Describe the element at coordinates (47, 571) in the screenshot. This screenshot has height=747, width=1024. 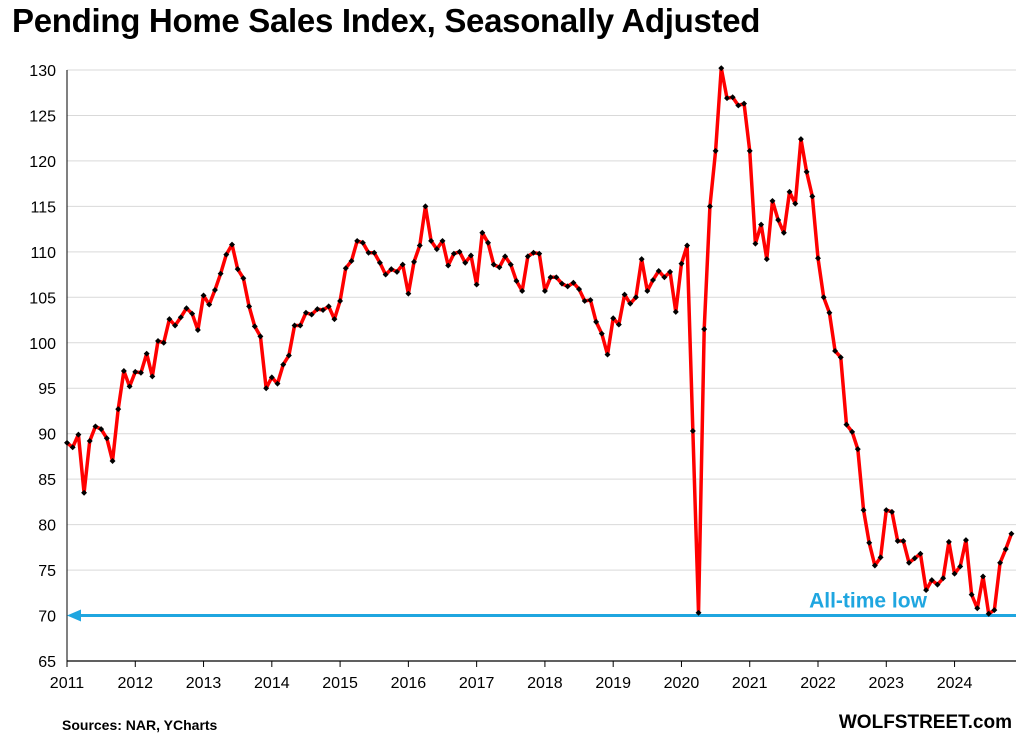
I see `y-tick-label: 75` at that location.